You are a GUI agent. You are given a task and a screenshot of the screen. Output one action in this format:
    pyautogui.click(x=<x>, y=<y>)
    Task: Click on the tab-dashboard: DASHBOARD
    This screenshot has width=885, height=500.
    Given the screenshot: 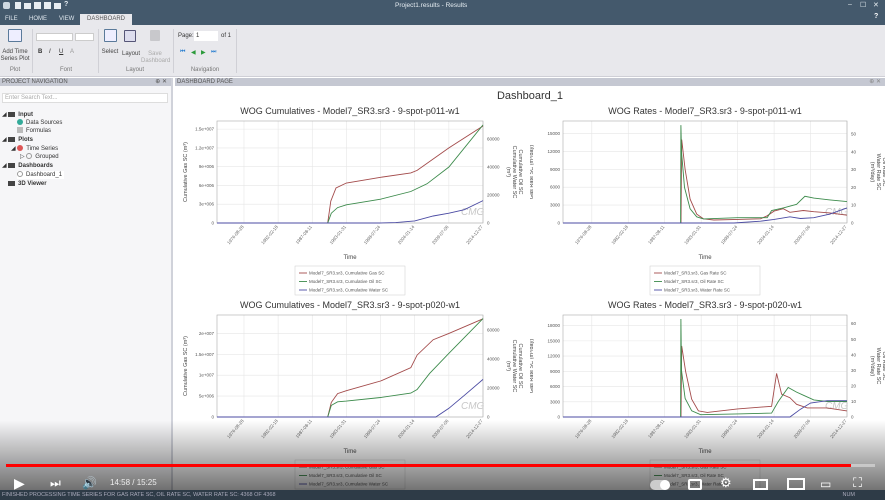 What is the action you would take?
    pyautogui.click(x=106, y=19)
    